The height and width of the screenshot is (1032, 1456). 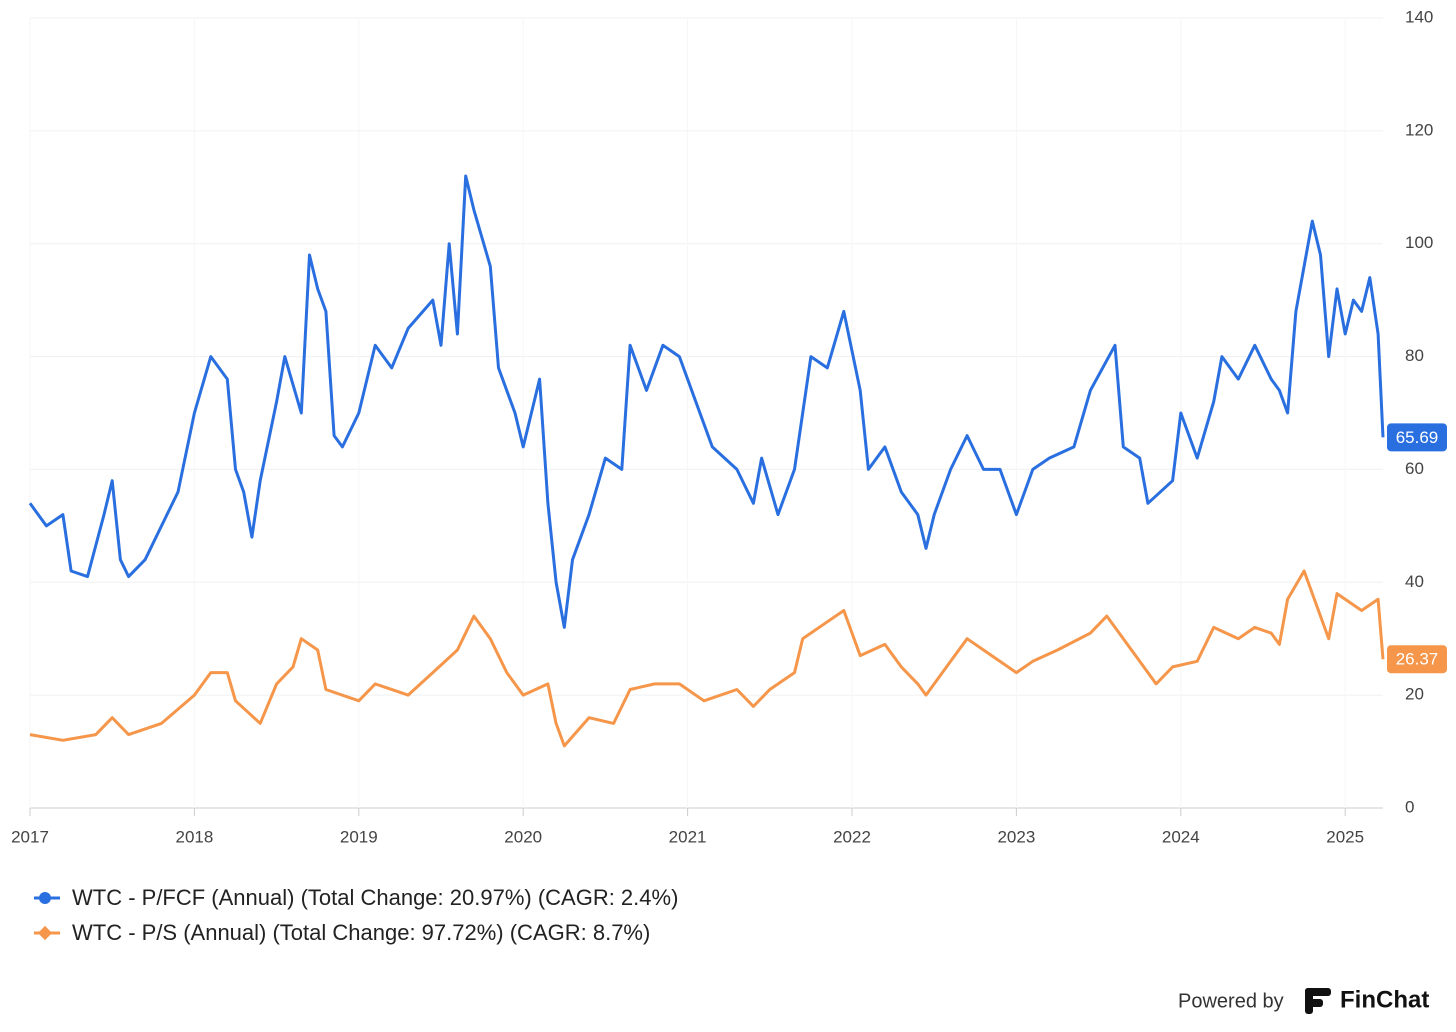 What do you see at coordinates (1414, 468) in the screenshot?
I see `y-tick-label: 60` at bounding box center [1414, 468].